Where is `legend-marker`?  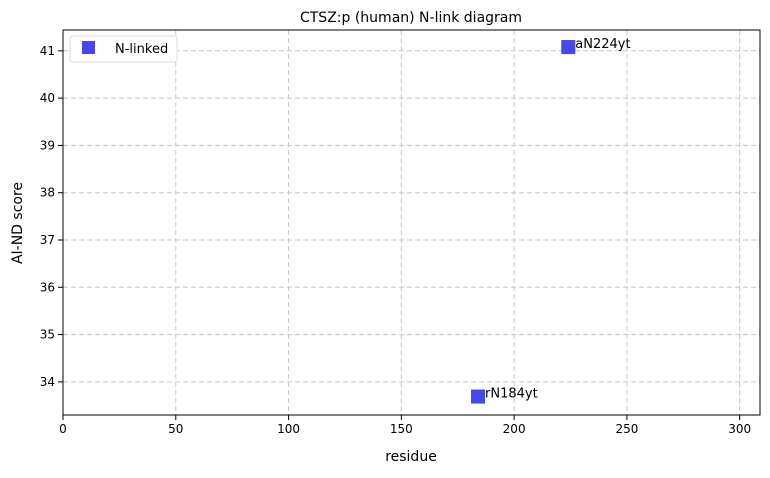 legend-marker is located at coordinates (88, 47).